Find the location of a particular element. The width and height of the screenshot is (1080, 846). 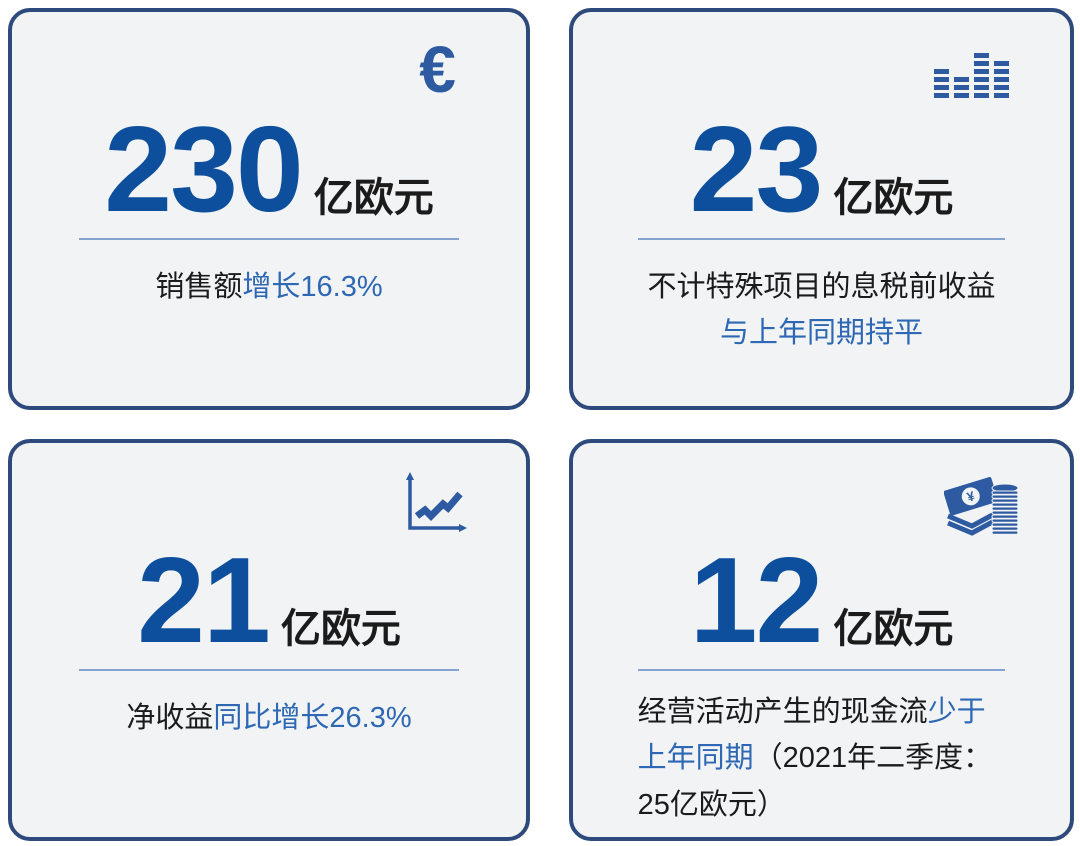

money-icon: ¥ is located at coordinates (981, 506).